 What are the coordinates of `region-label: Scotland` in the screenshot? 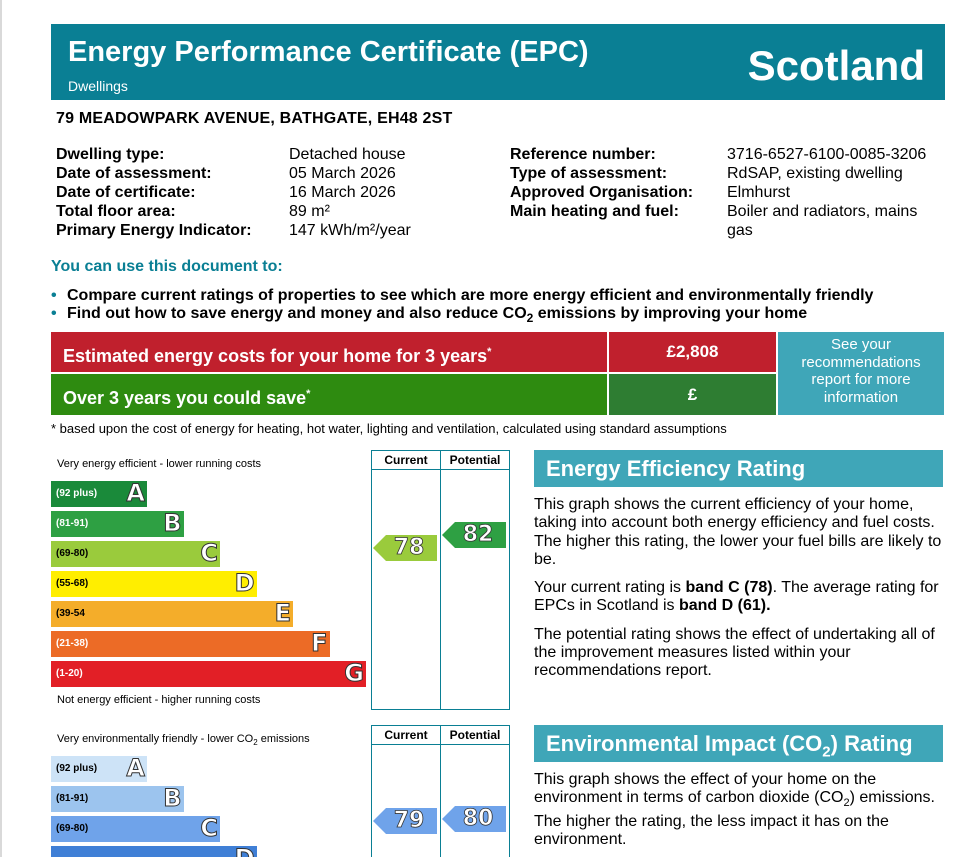 It's located at (836, 65).